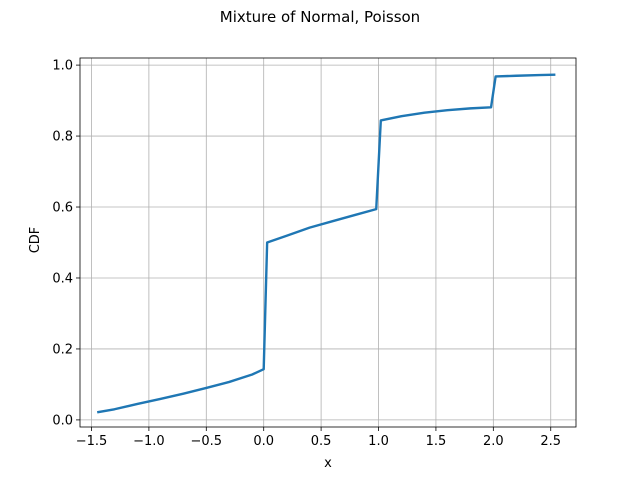 This screenshot has width=640, height=480. I want to click on y-tick-label: 1.0, so click(62, 66).